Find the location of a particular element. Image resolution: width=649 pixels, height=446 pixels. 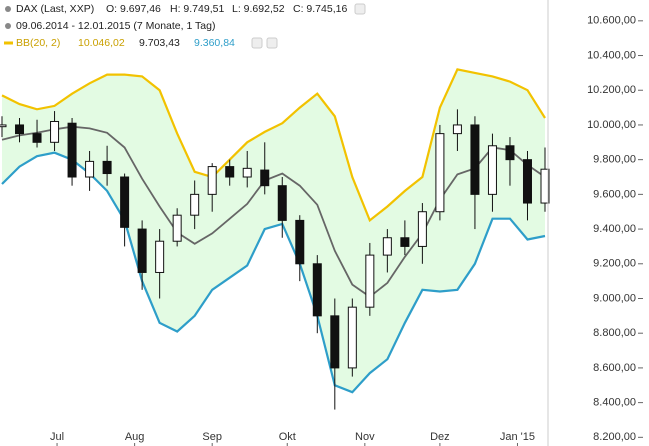

symbol-dot is located at coordinates (8, 9).